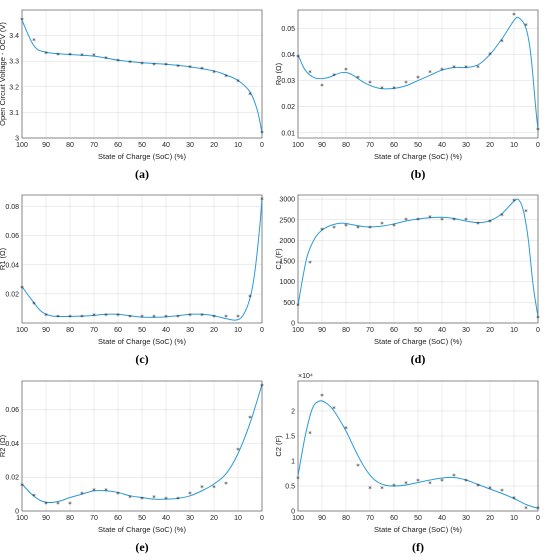  I want to click on y-multiplier-label: ×10⁴, so click(305, 376).